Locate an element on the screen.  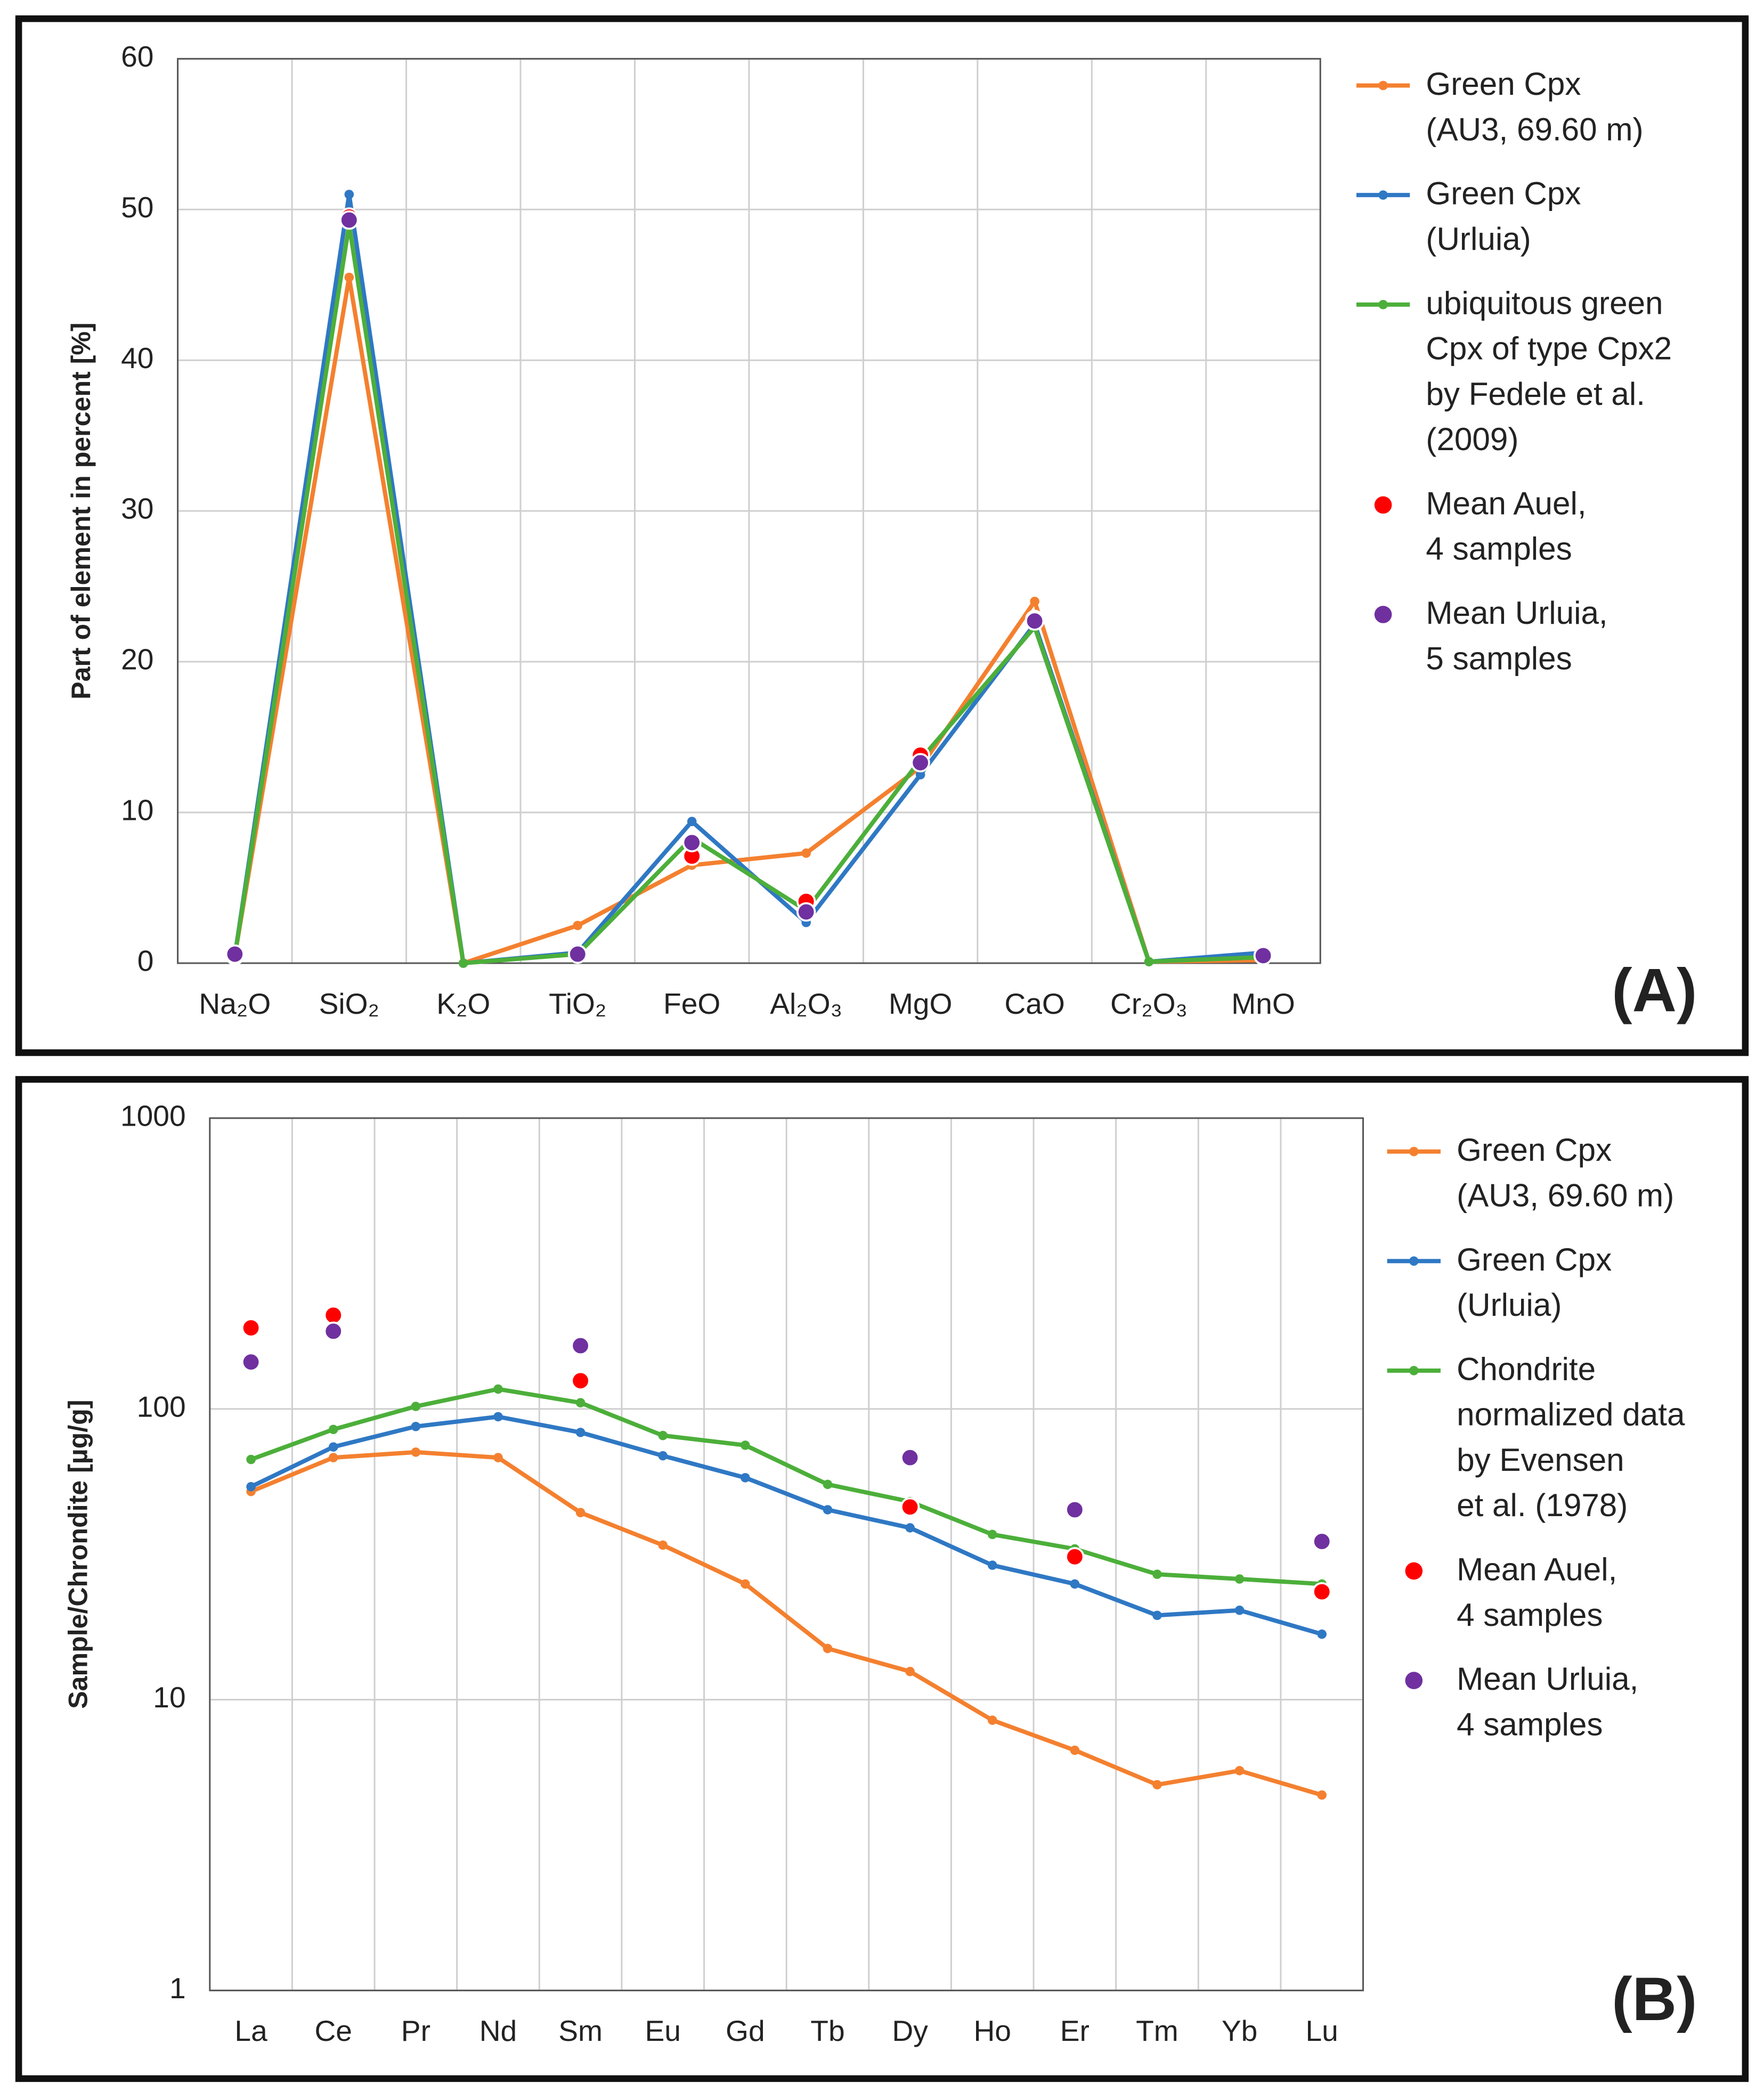
legend-entry: Mean Urluia, 5 samples is located at coordinates (1517, 637).